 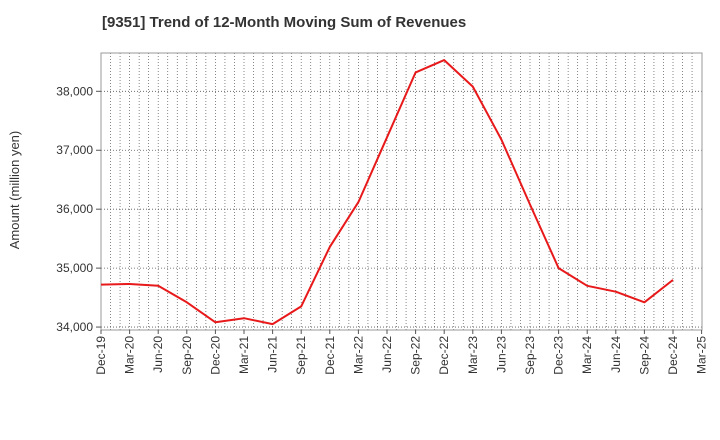 I want to click on y-tick-label: 38,000, so click(x=74, y=91).